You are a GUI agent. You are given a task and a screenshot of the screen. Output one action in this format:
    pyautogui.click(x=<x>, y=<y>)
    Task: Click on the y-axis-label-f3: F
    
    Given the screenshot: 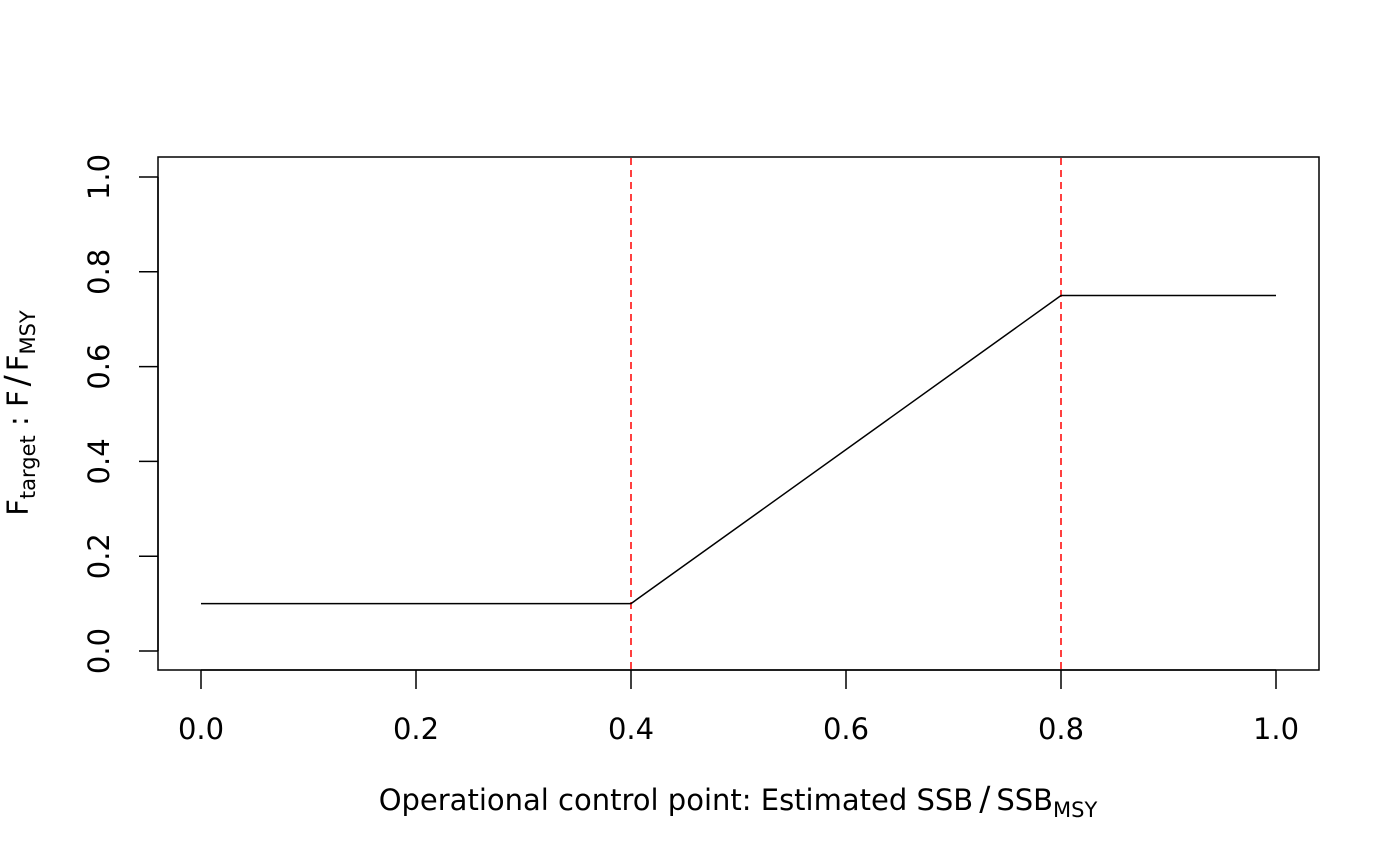 What is the action you would take?
    pyautogui.click(x=18, y=363)
    